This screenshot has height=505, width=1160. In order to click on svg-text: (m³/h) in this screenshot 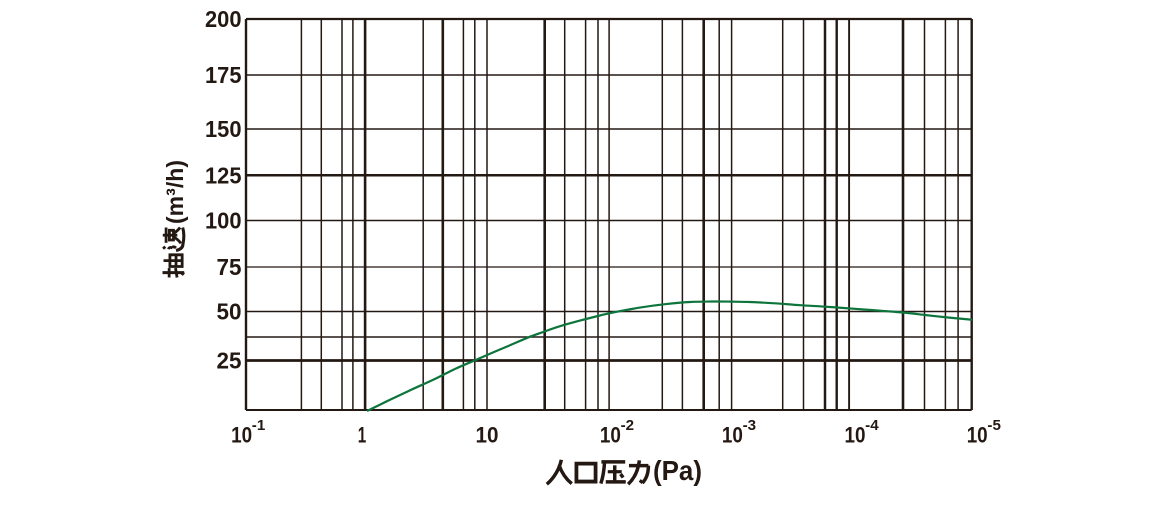, I will do `click(175, 192)`.